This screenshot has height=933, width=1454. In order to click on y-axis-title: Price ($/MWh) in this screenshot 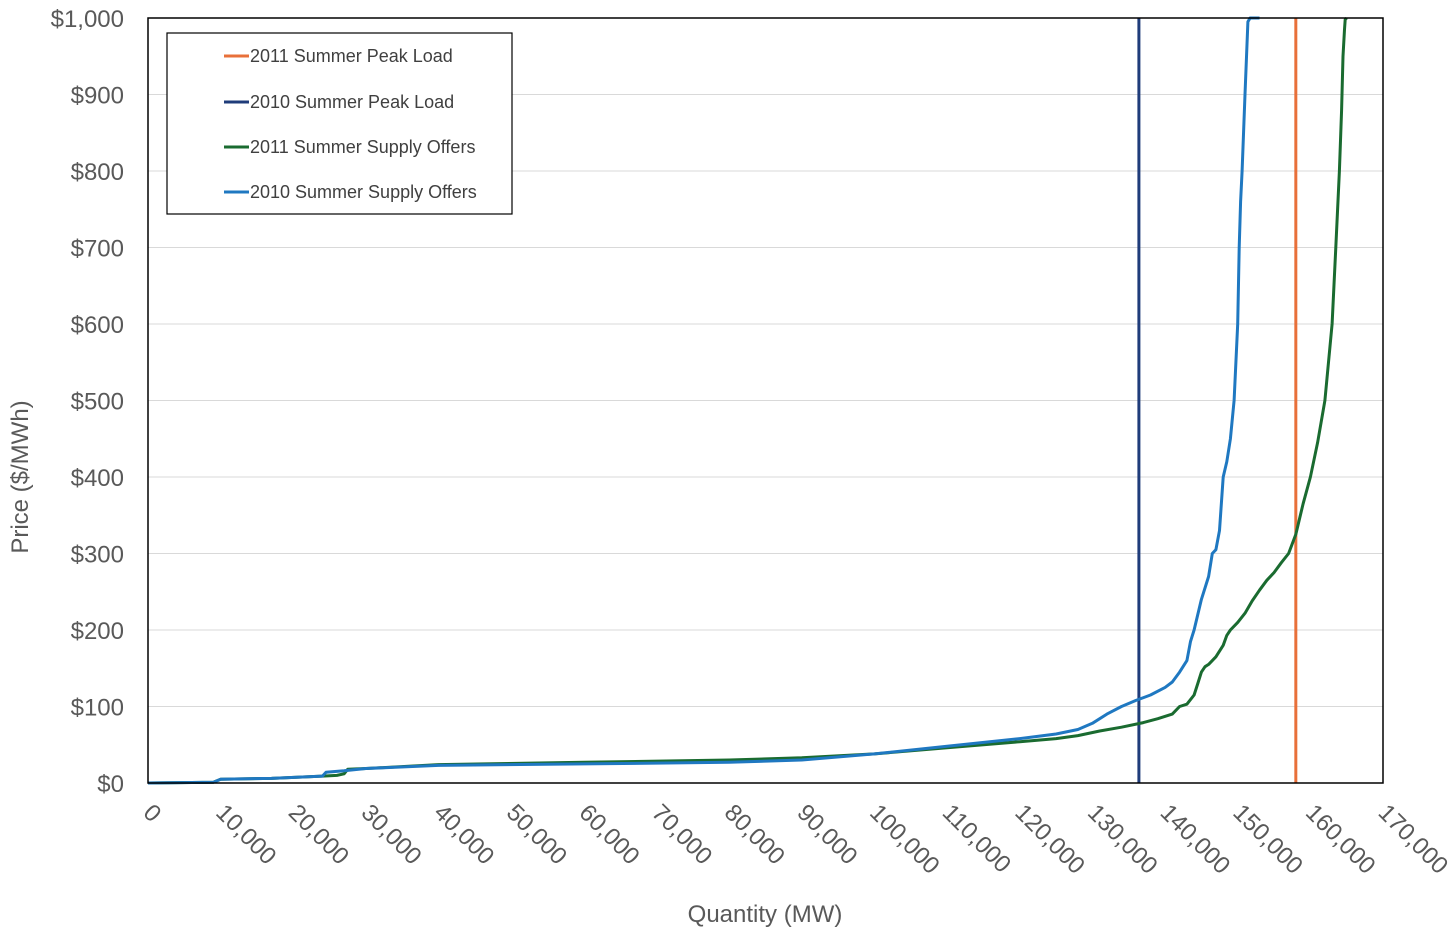, I will do `click(20, 476)`.